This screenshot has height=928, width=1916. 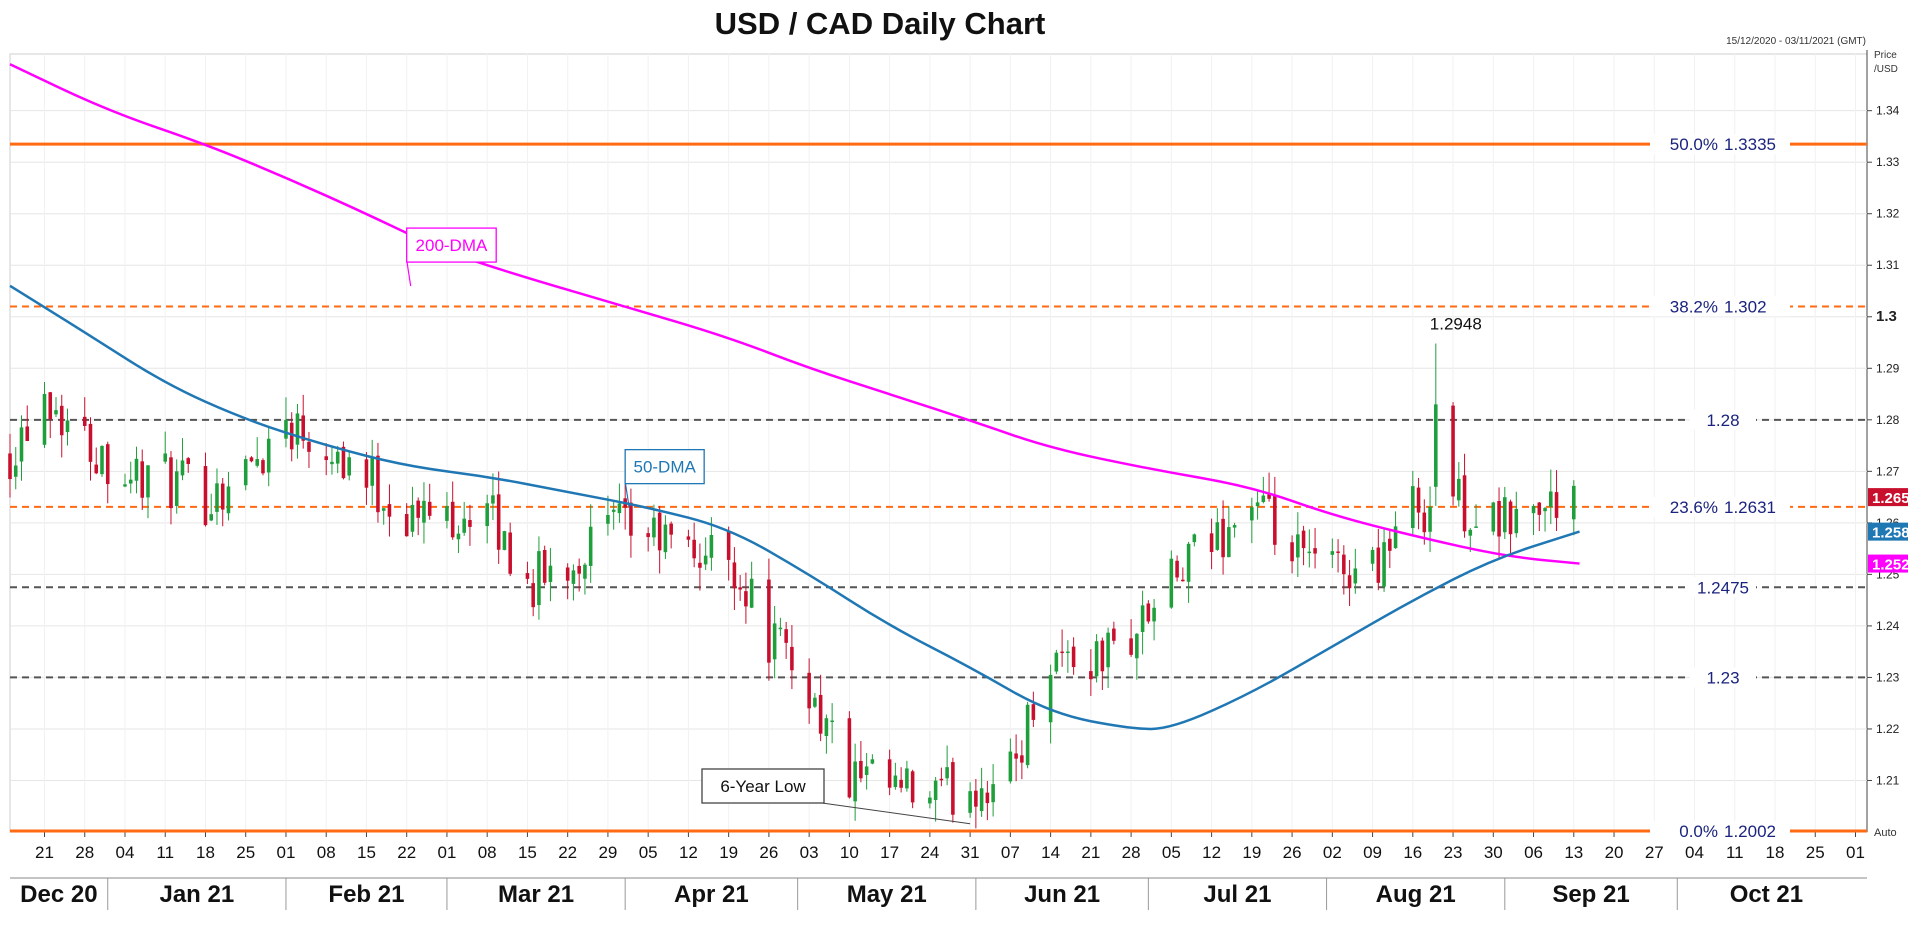 What do you see at coordinates (196, 894) in the screenshot?
I see `month-label: Jan 21` at bounding box center [196, 894].